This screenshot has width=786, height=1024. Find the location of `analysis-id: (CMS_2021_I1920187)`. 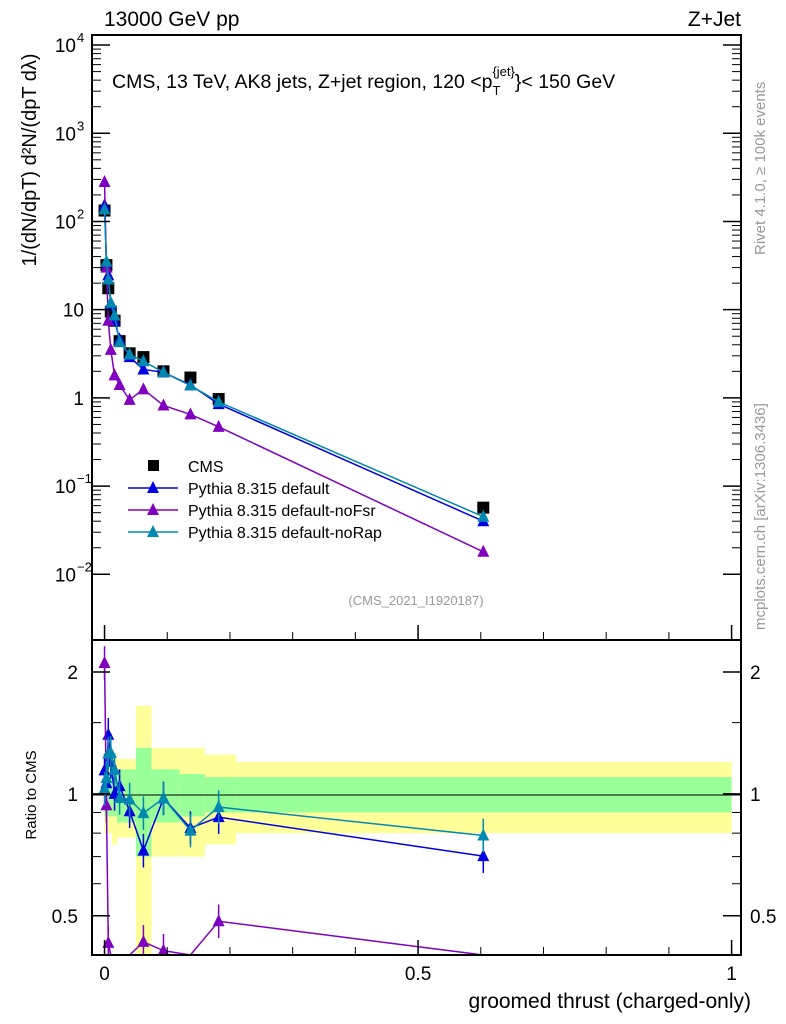

analysis-id: (CMS_2021_I1920187) is located at coordinates (415, 600).